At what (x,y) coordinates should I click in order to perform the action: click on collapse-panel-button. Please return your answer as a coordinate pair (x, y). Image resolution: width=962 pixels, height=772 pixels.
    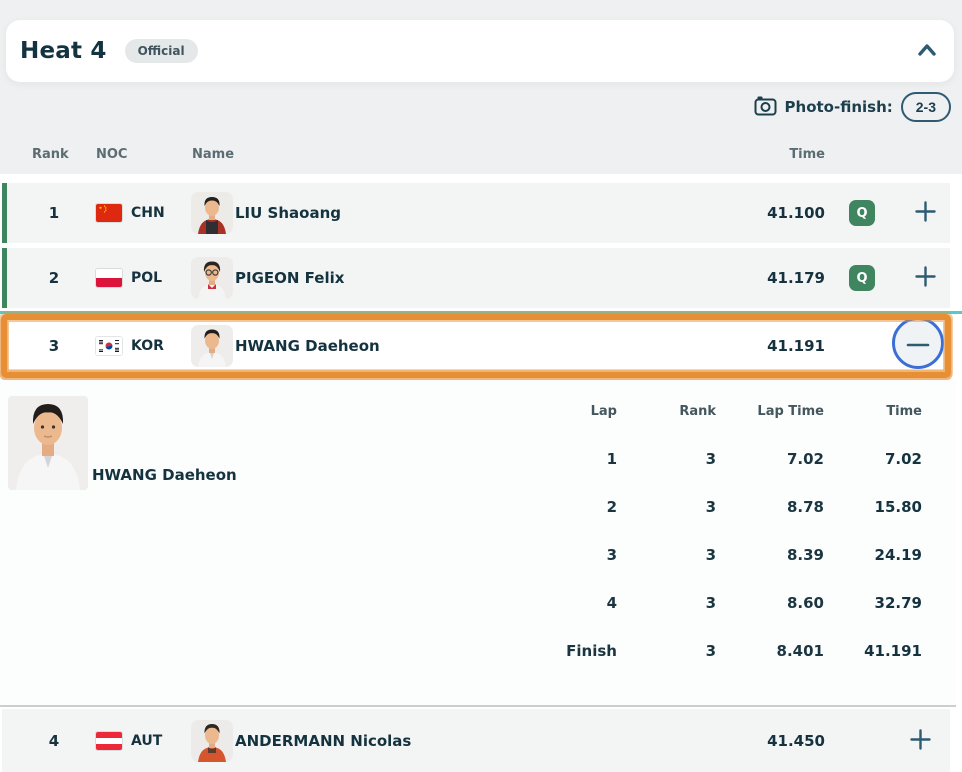
    Looking at the image, I should click on (927, 51).